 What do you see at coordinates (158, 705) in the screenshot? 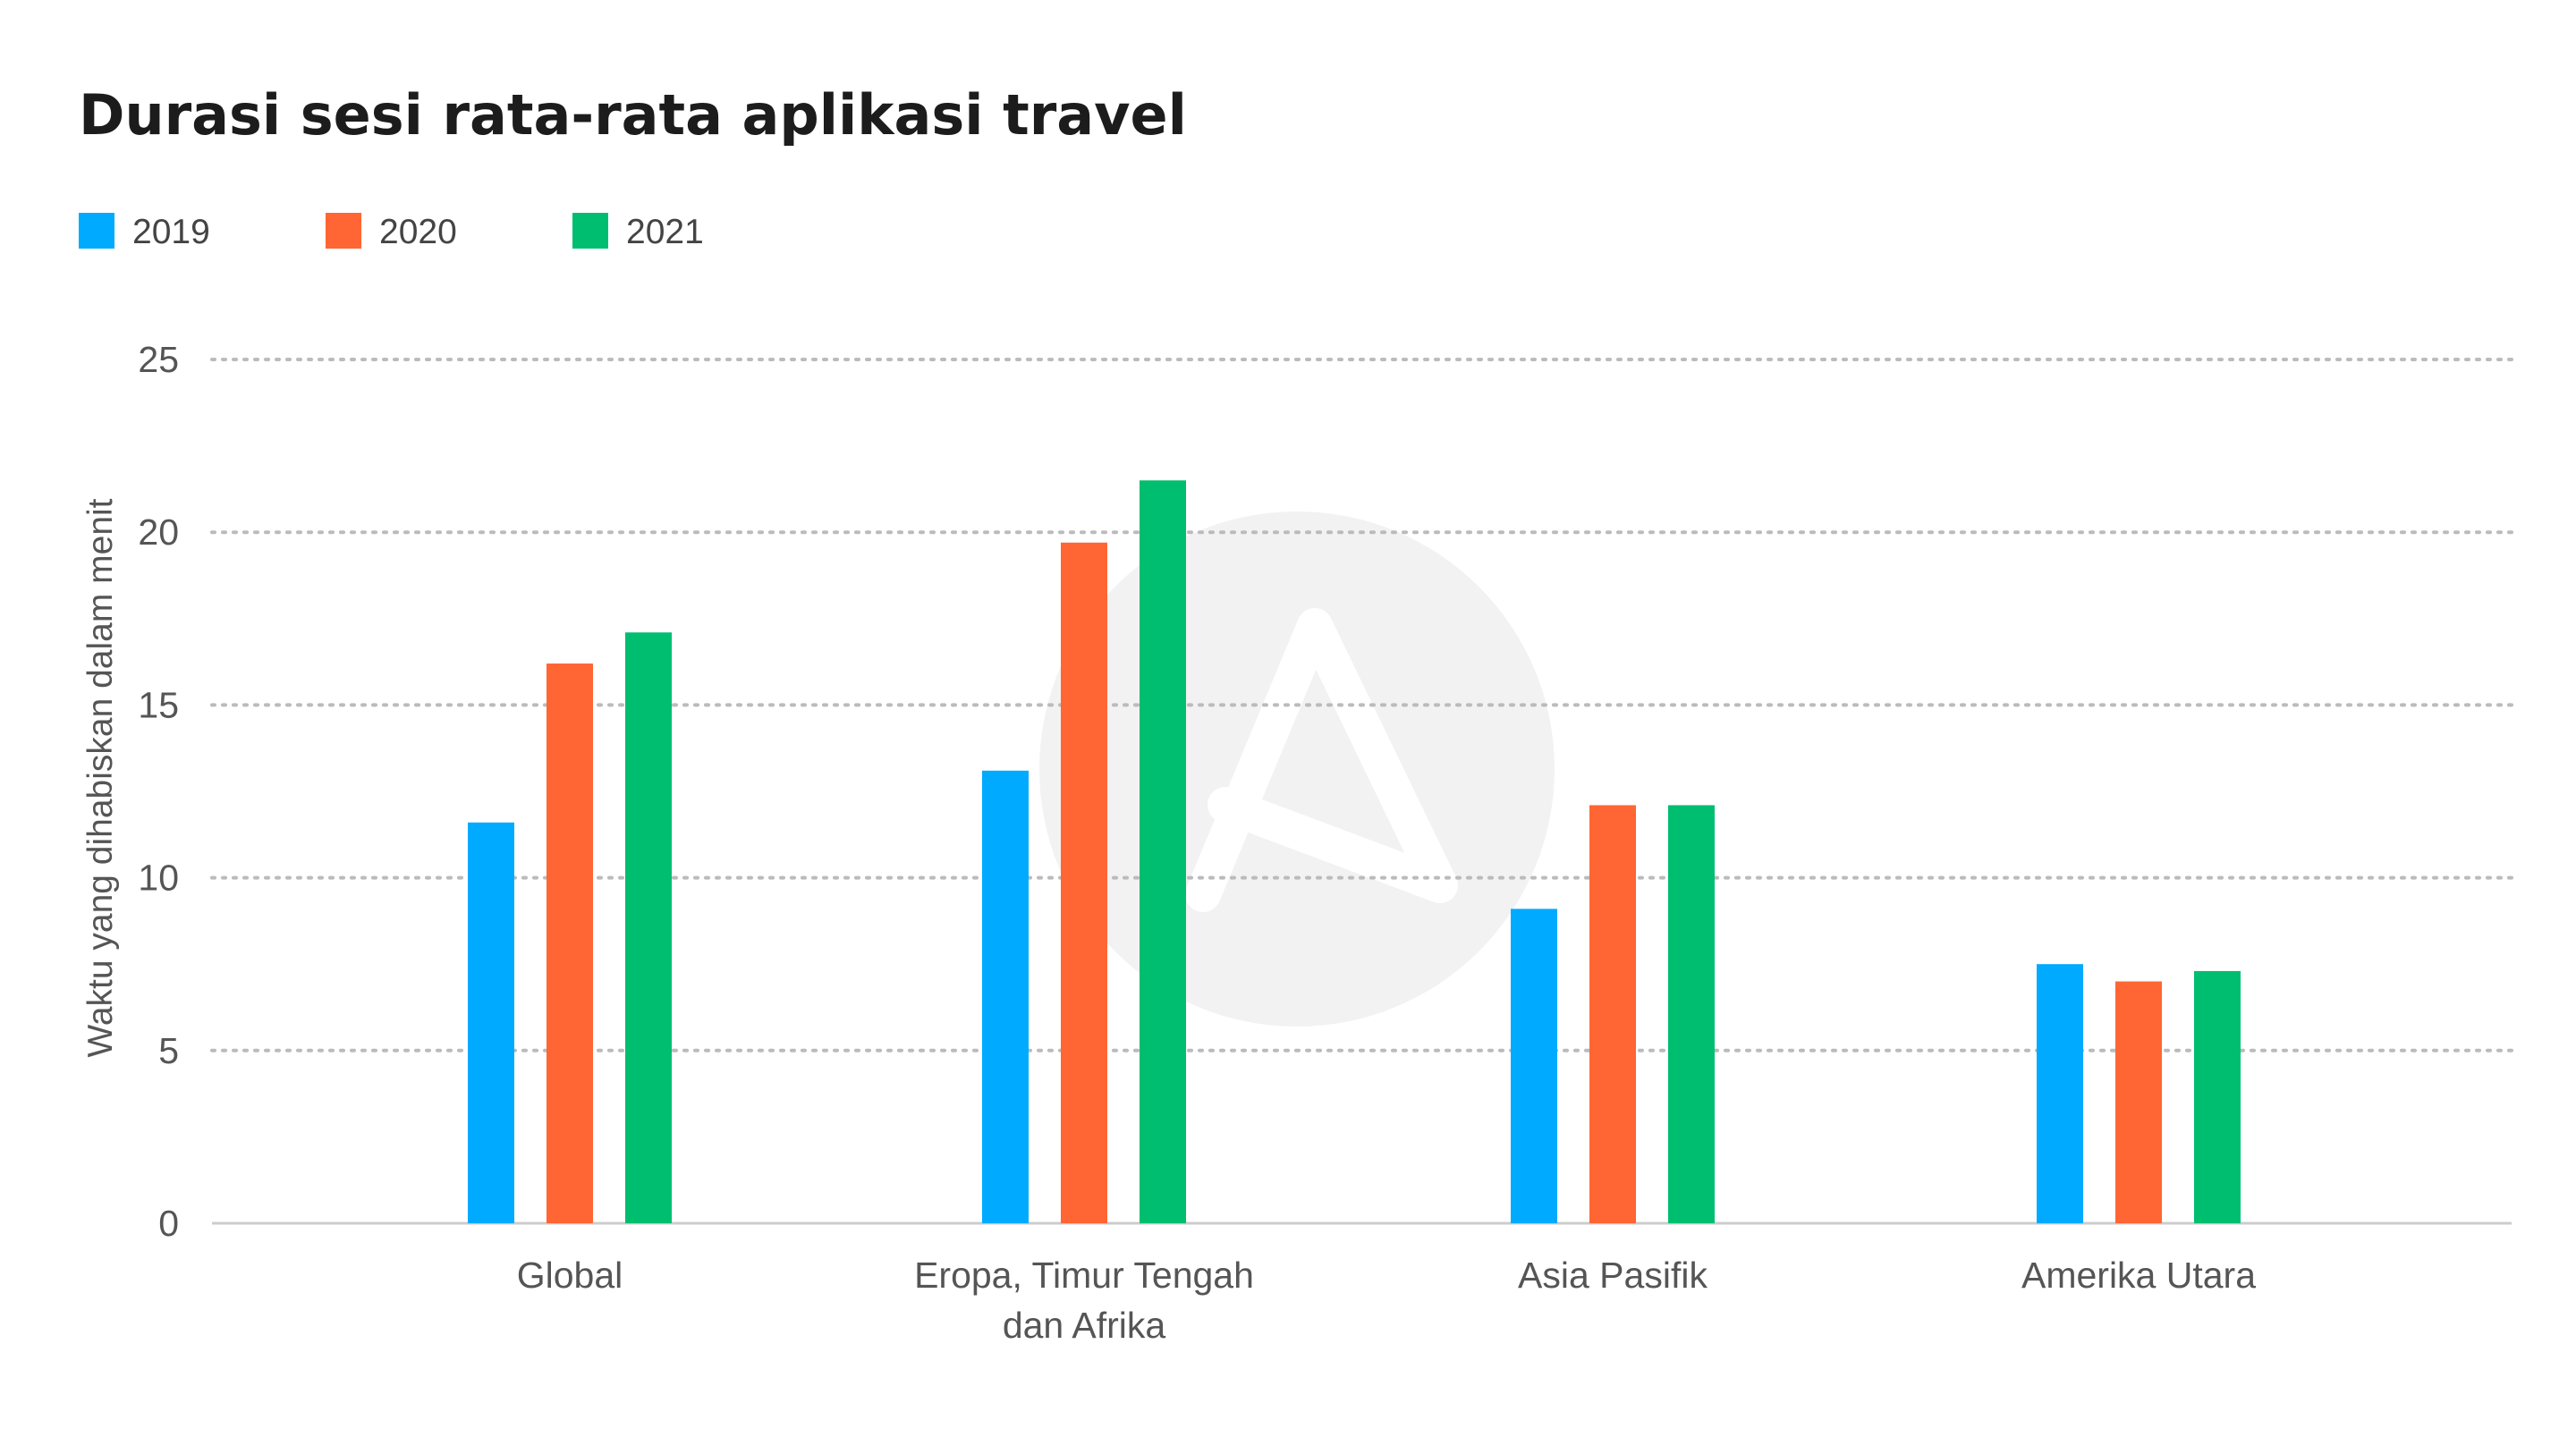
I see `y-tick-label: 15` at bounding box center [158, 705].